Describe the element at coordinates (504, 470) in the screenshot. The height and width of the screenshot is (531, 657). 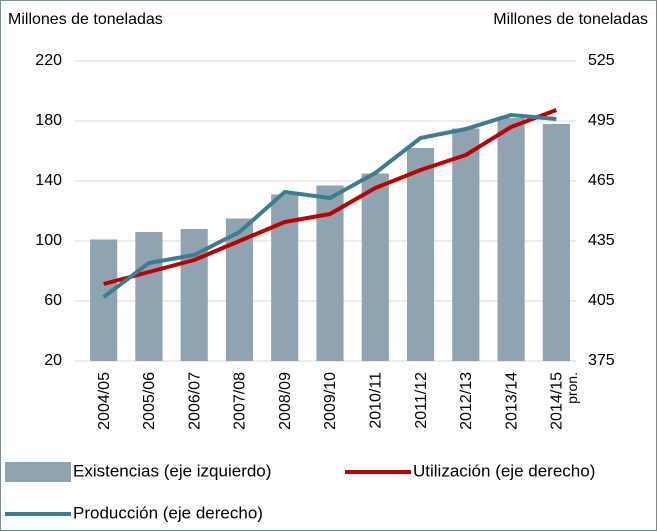
I see `legend-label: Utilización (eje derecho)` at that location.